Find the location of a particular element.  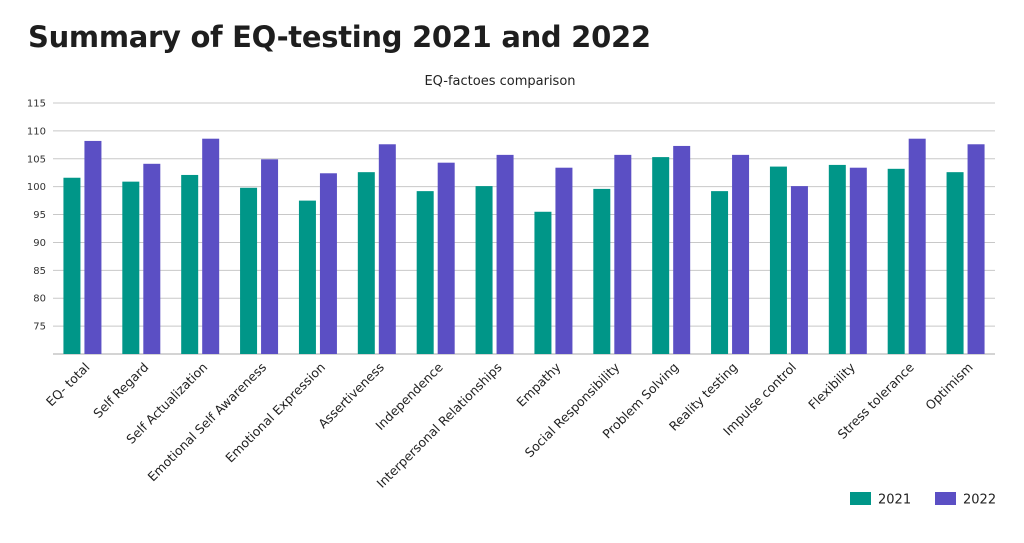

legend: 2021 2022 is located at coordinates (923, 500).